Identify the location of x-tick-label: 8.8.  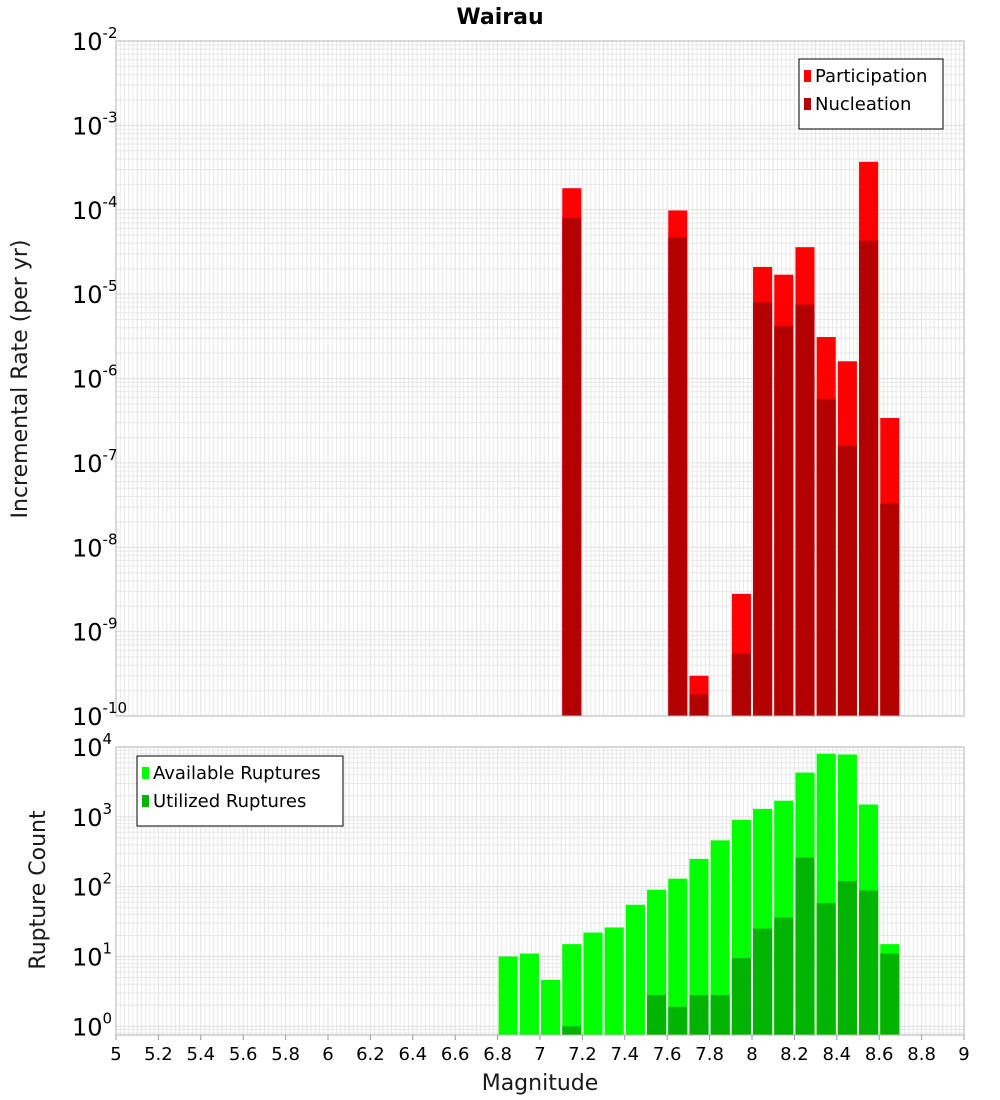
(921, 1054).